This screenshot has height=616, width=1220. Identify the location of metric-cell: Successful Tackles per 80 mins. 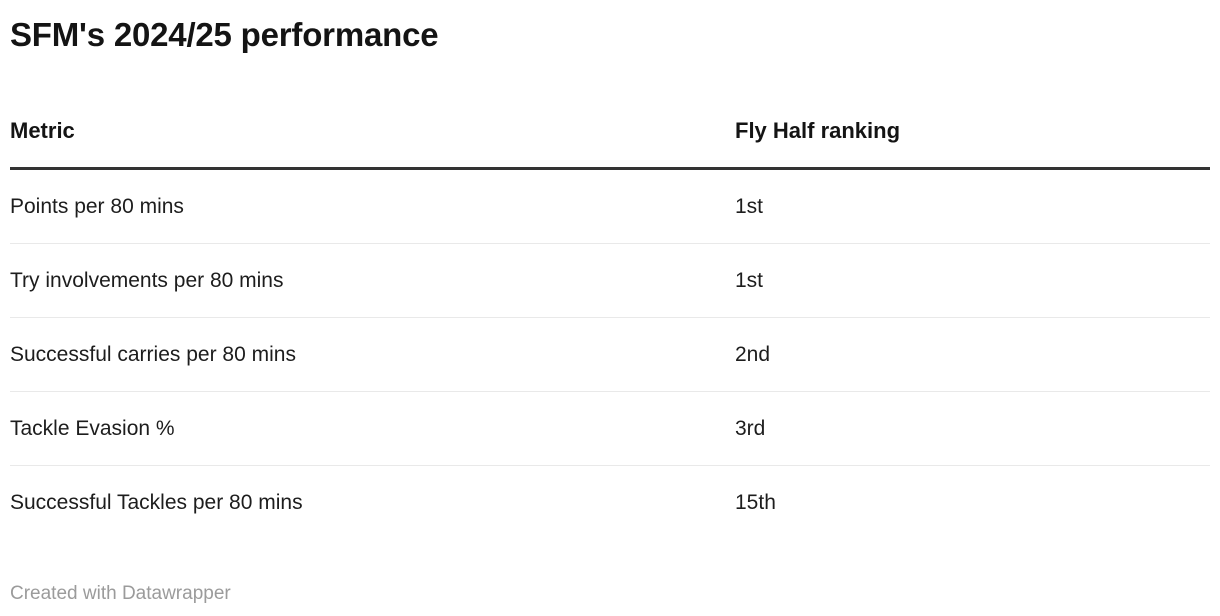
(156, 502).